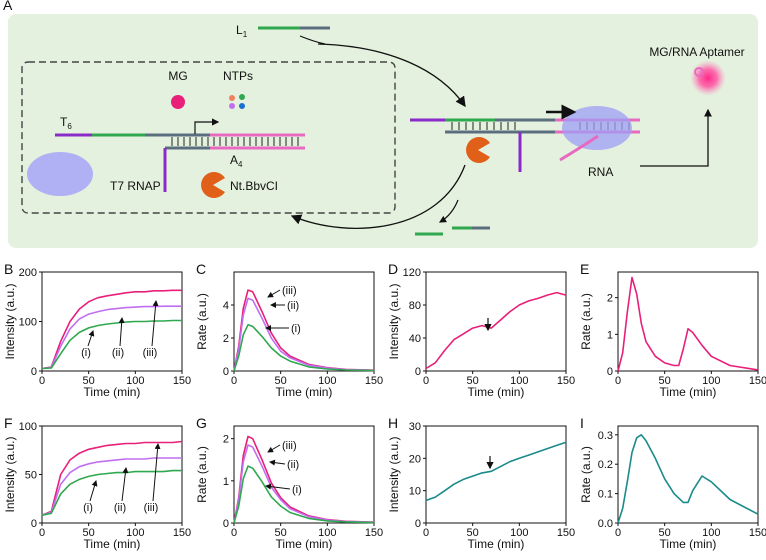  Describe the element at coordinates (226, 482) in the screenshot. I see `y-tick-label: 1` at that location.